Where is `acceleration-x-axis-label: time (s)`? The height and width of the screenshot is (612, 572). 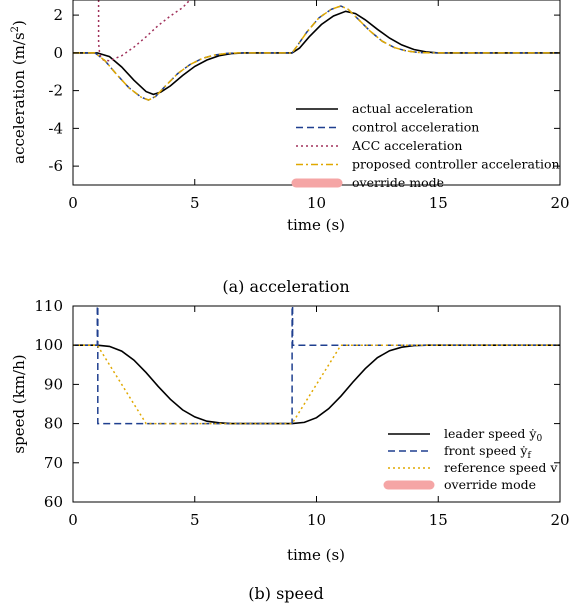 acceleration-x-axis-label: time (s) is located at coordinates (316, 225).